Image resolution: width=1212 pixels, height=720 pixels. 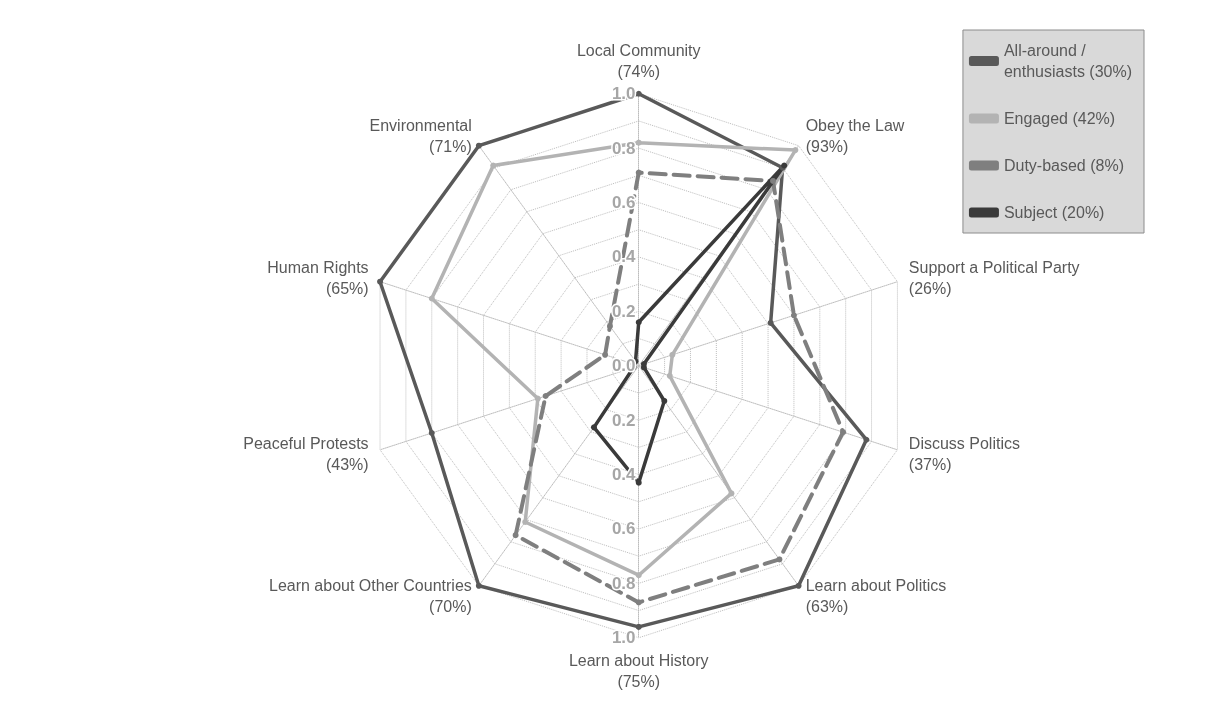 I want to click on legend-label: Engaged (42%), so click(x=1059, y=118).